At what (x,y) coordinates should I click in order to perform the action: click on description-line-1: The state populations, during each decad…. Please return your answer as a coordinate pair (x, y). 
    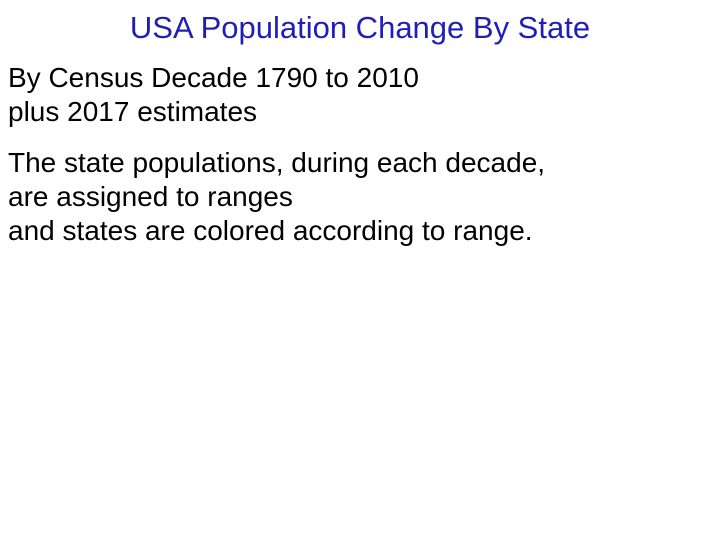
    Looking at the image, I should click on (277, 162).